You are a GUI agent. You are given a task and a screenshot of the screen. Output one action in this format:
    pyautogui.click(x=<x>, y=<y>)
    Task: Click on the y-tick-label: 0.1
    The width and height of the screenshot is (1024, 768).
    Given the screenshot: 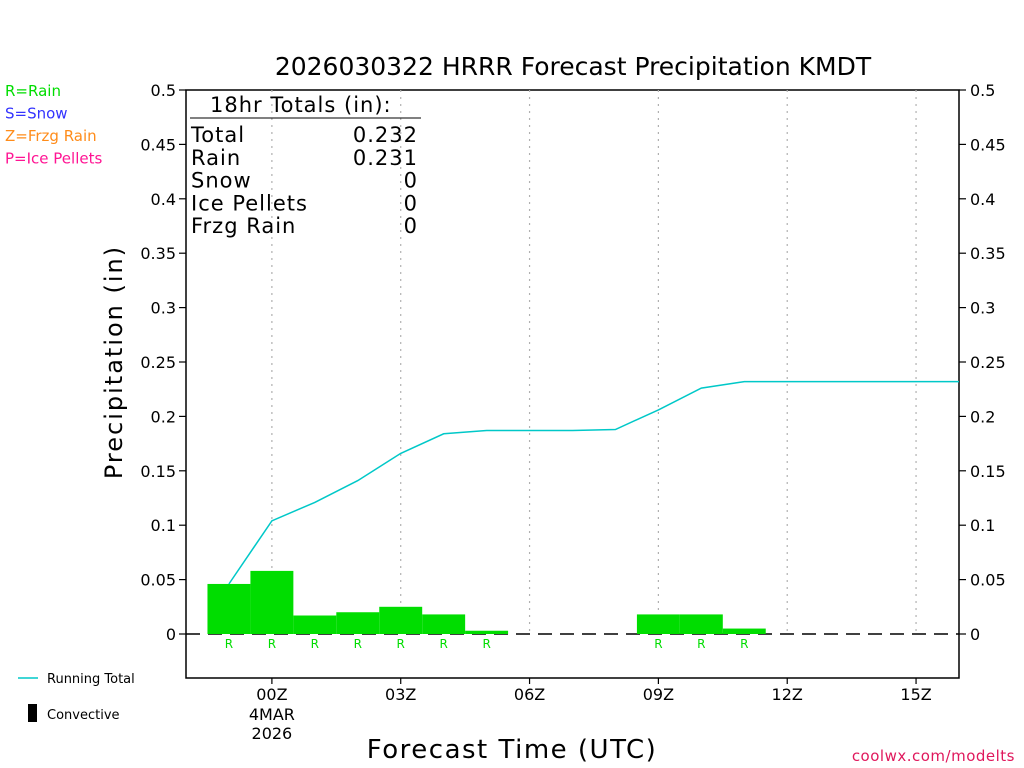 What is the action you would take?
    pyautogui.click(x=163, y=525)
    